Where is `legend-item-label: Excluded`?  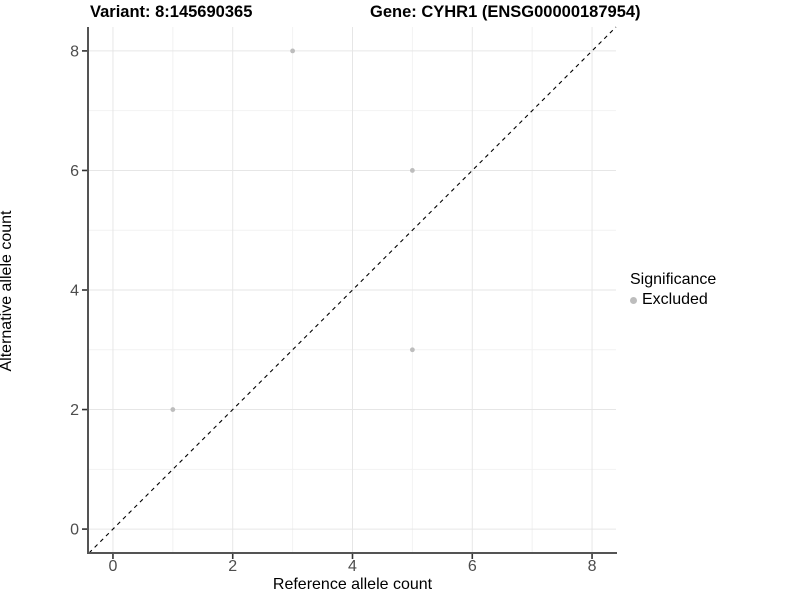 legend-item-label: Excluded is located at coordinates (675, 299).